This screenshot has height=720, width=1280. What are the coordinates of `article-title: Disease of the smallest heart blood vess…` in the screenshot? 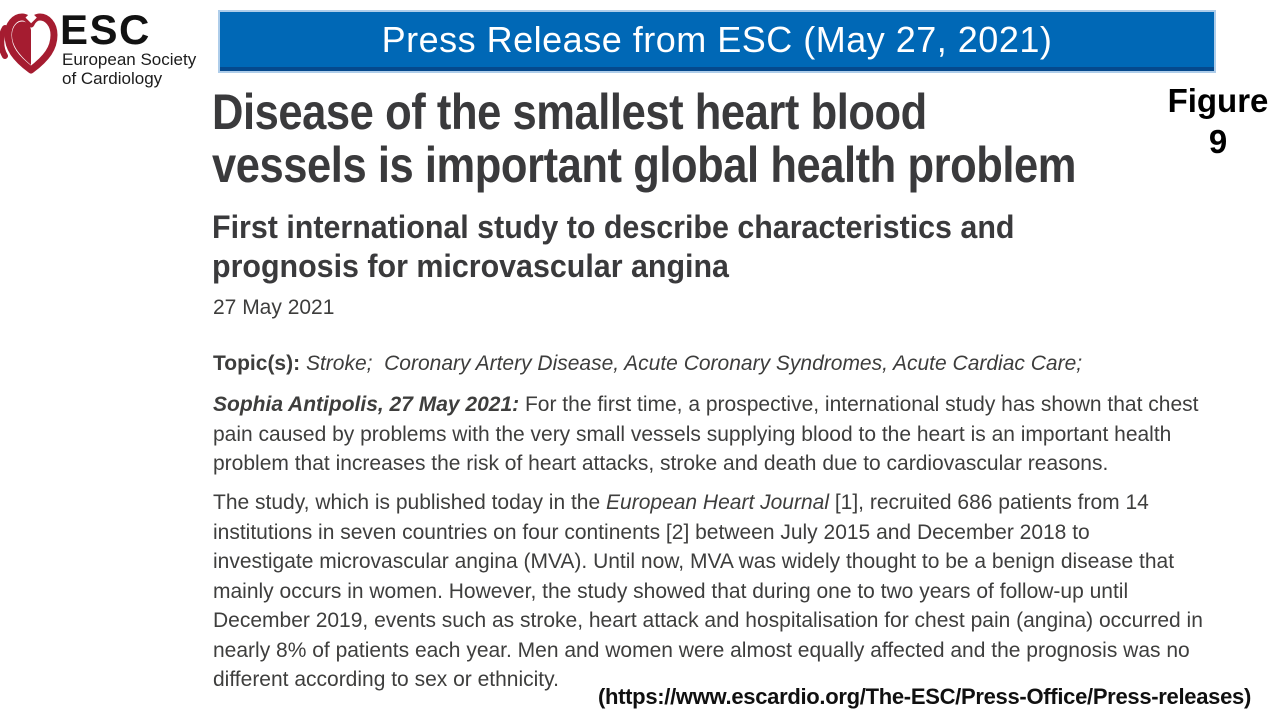 It's located at (644, 138).